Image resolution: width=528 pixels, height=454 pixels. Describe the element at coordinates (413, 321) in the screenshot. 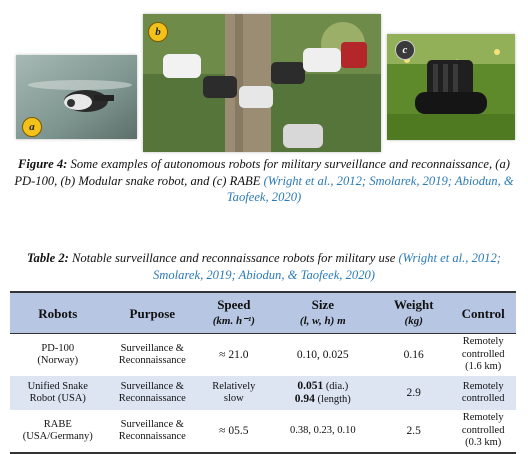

I see `header-weight-unit: (kg)` at that location.